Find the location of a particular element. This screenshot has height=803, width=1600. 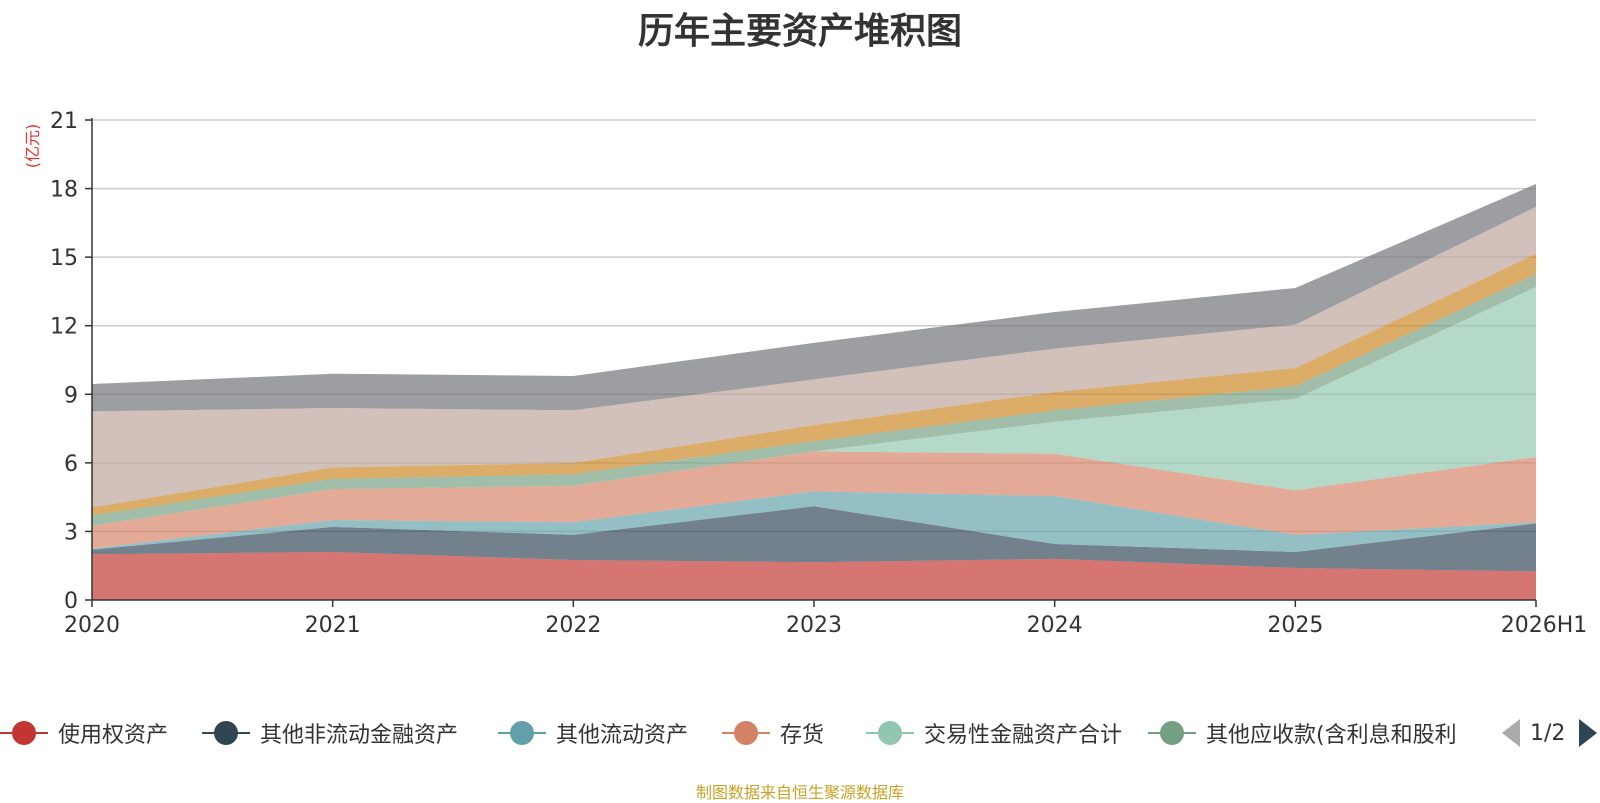

legend-item: 交易性金融资产合计 is located at coordinates (994, 733).